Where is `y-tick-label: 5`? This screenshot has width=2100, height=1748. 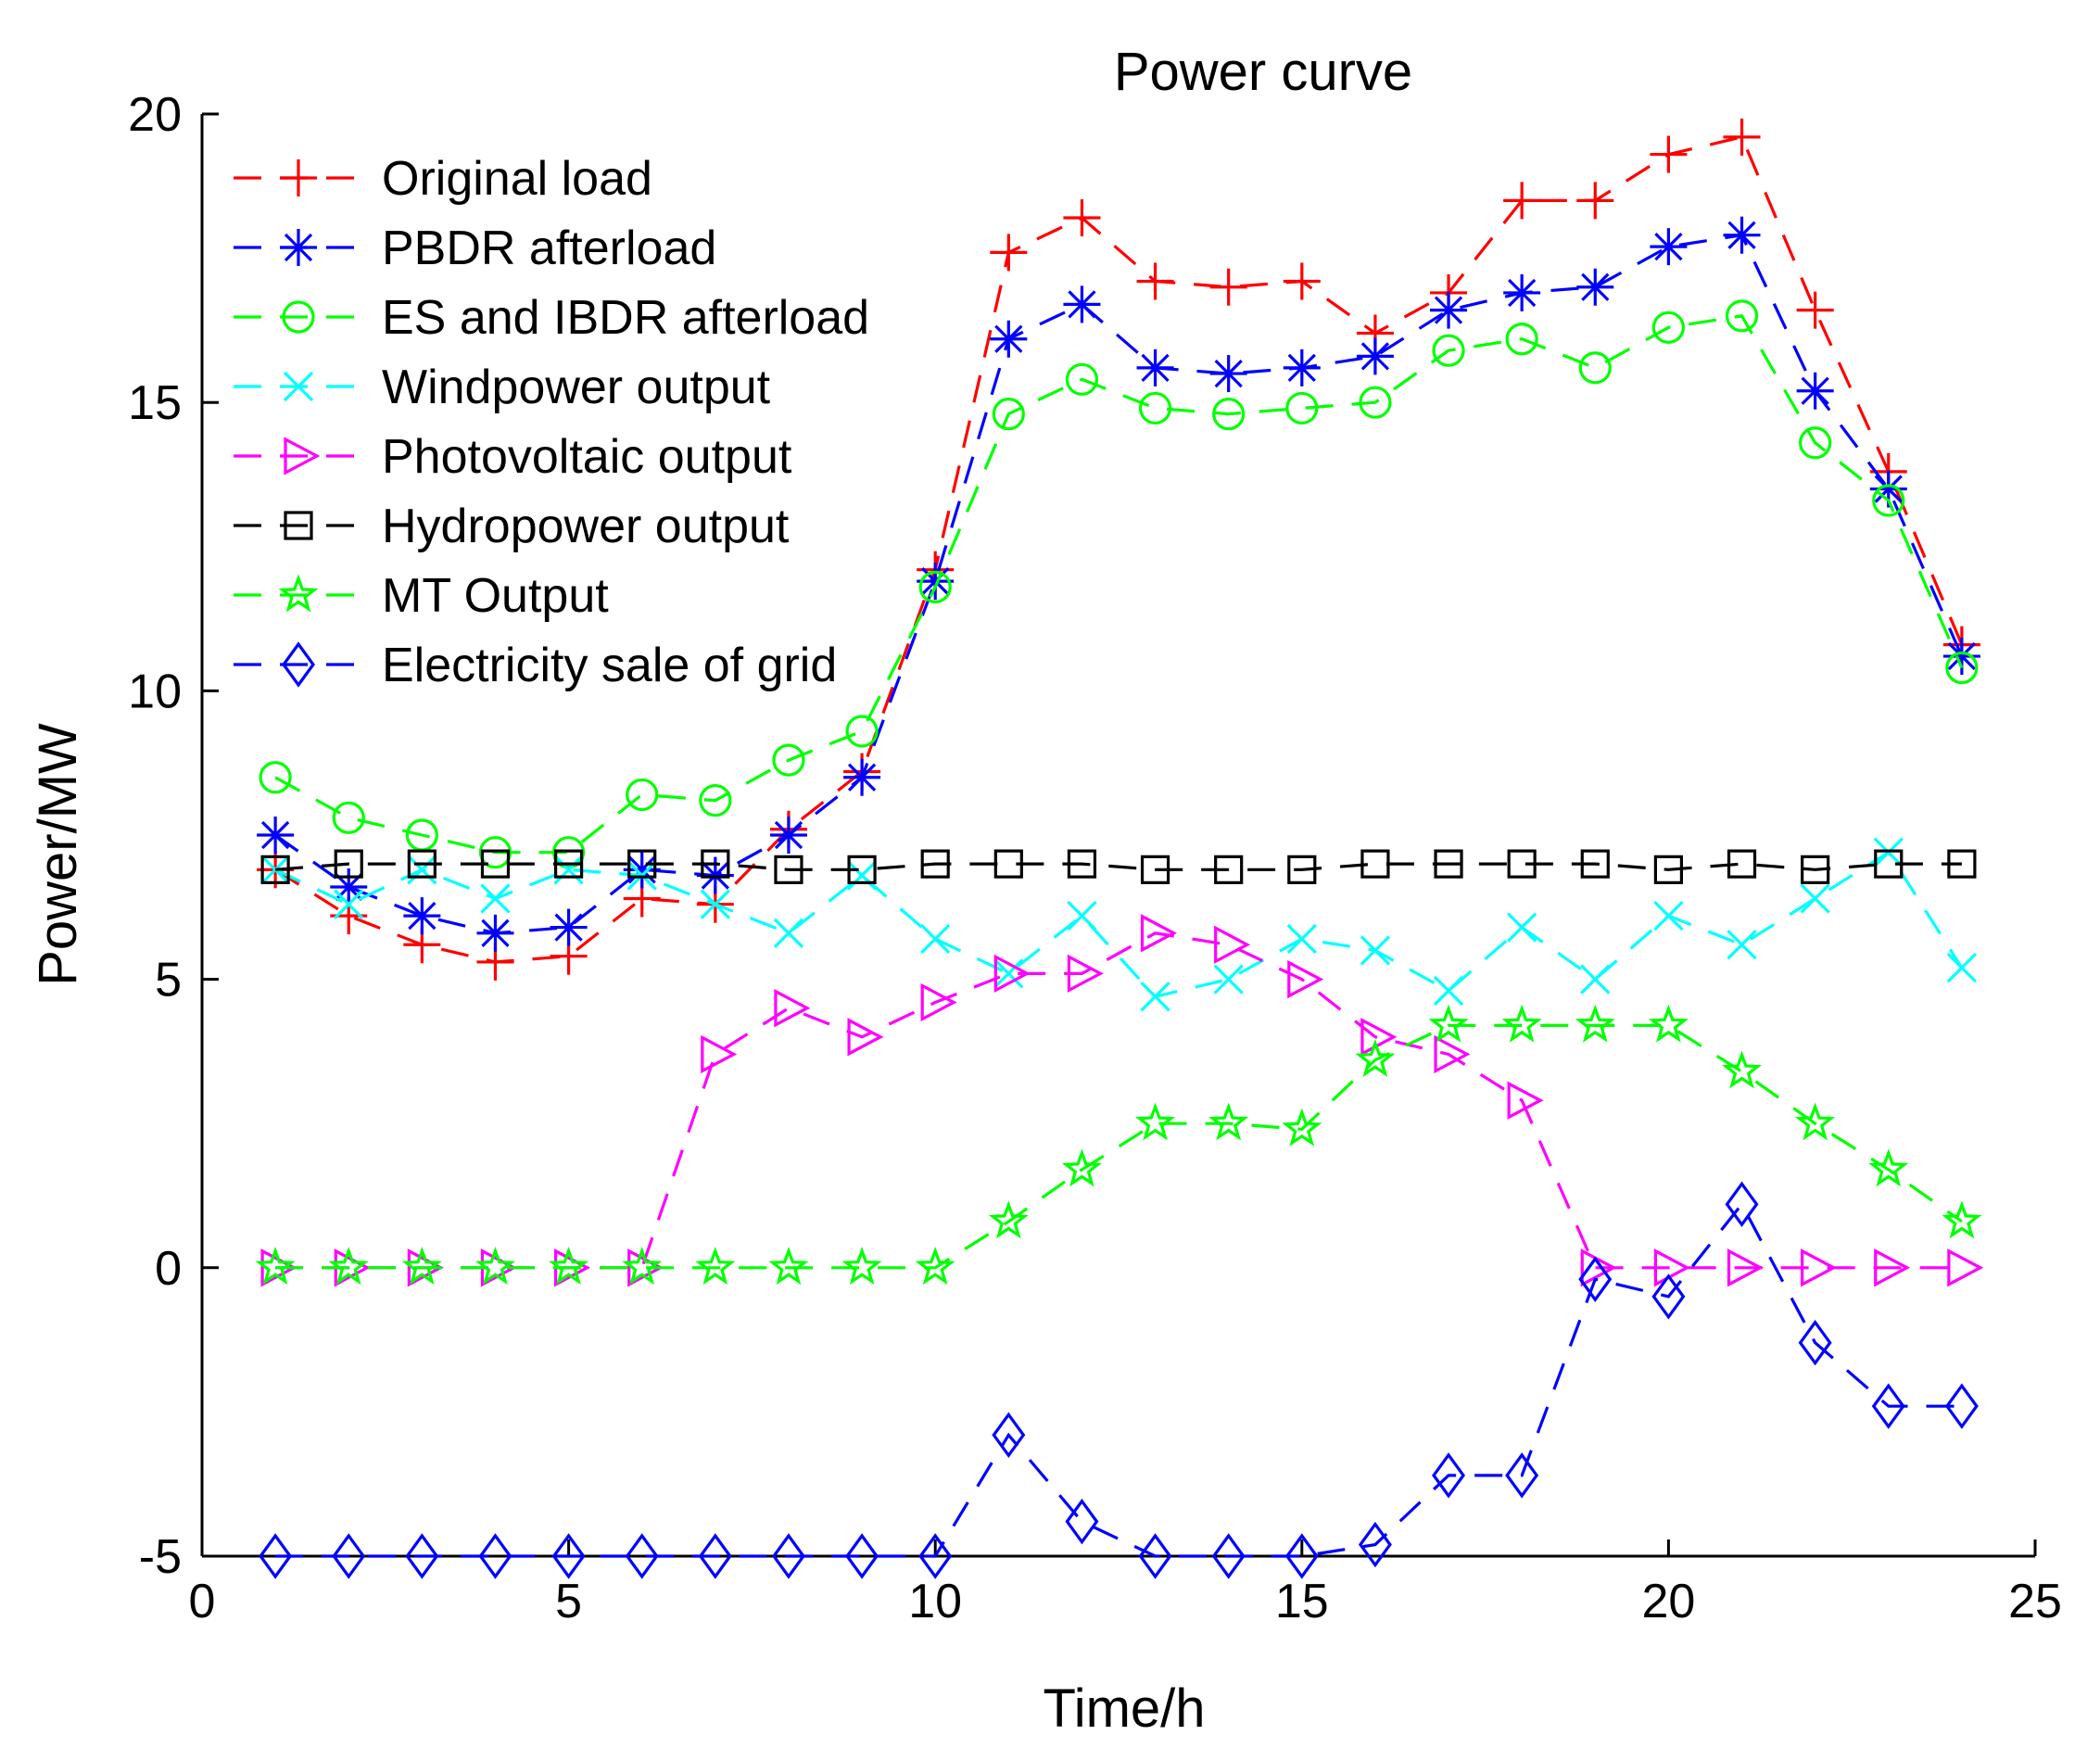
y-tick-label: 5 is located at coordinates (168, 980).